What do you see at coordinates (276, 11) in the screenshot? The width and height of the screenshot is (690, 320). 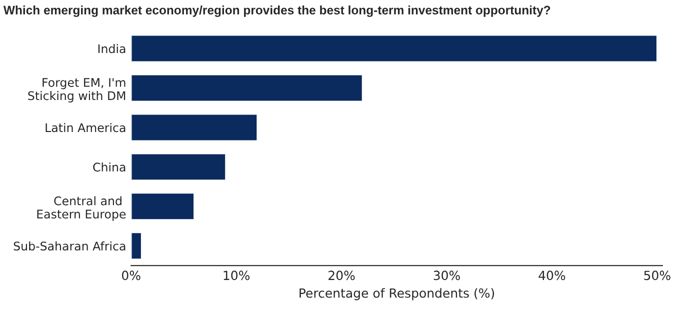 I see `chart-title: Which emerging market economy/region provides the best long-term investment opportunity?` at bounding box center [276, 11].